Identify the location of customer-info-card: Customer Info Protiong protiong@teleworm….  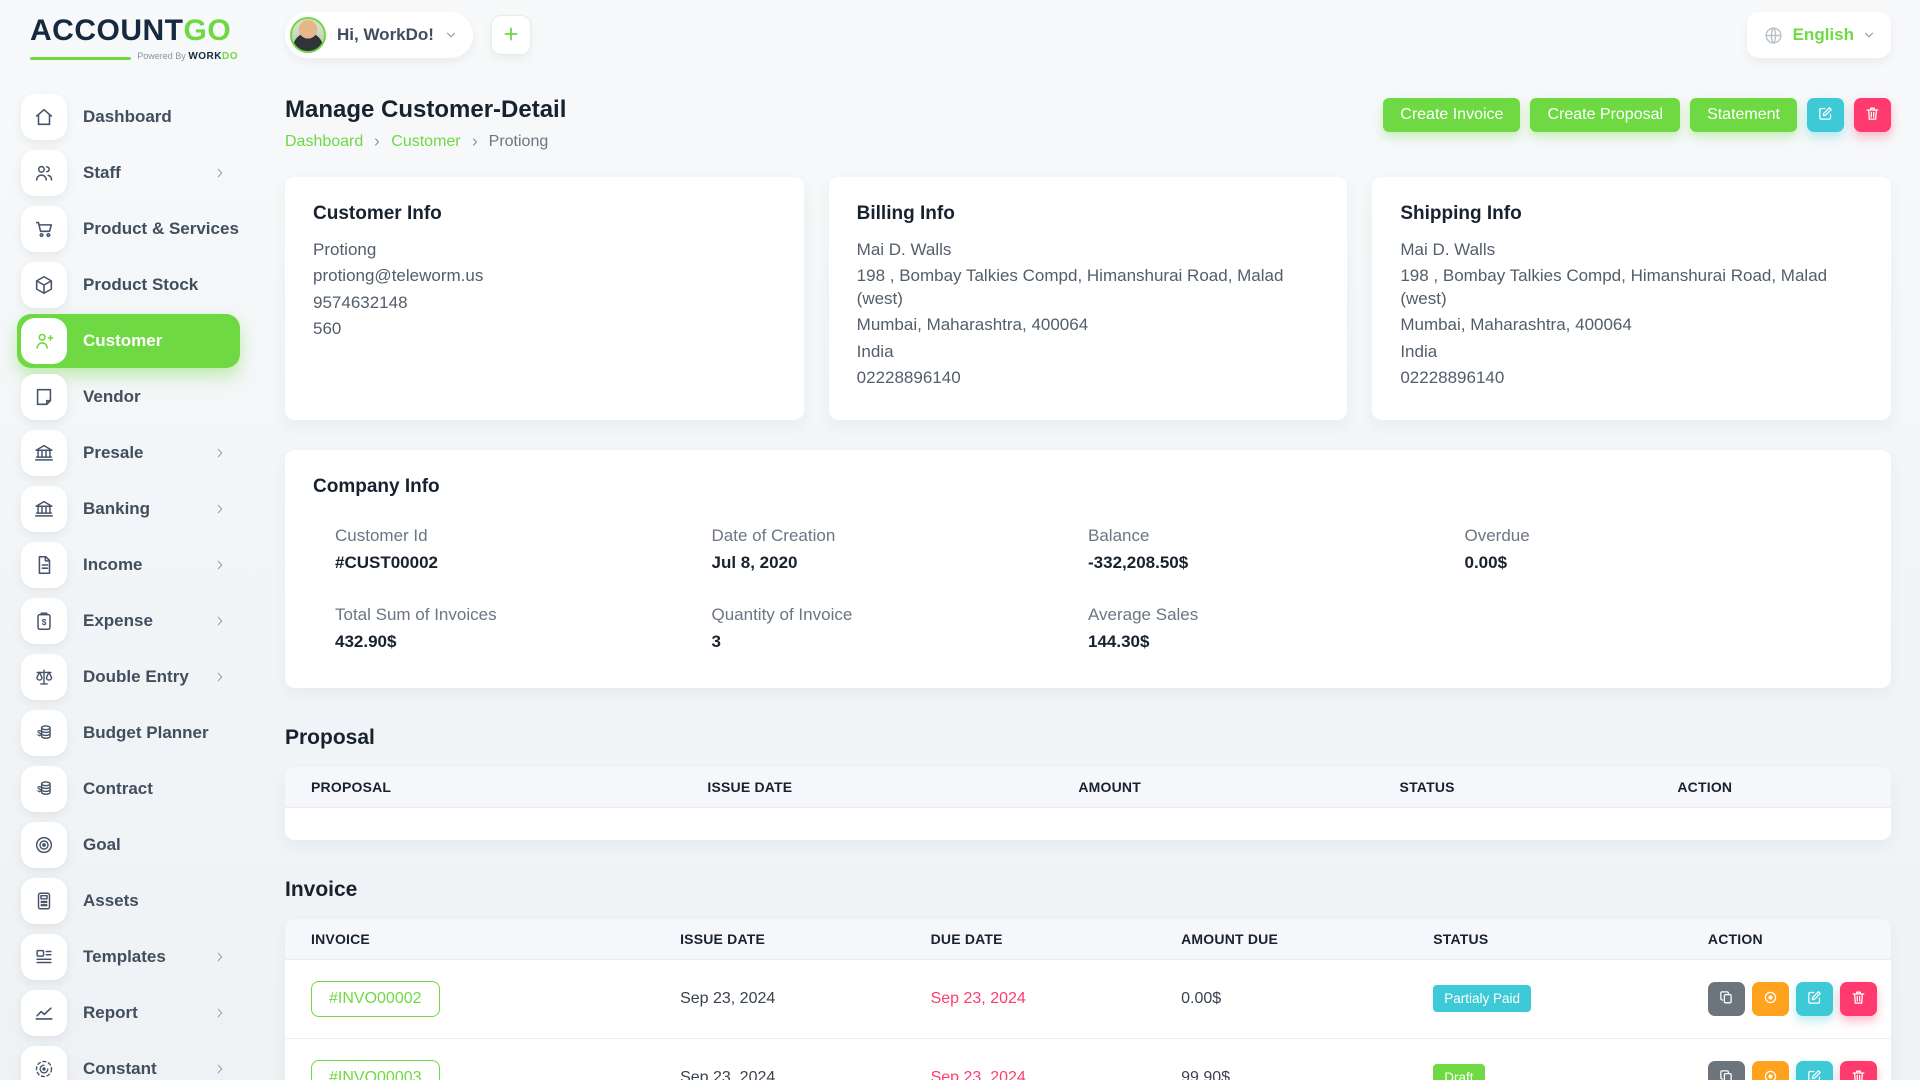
(544, 298).